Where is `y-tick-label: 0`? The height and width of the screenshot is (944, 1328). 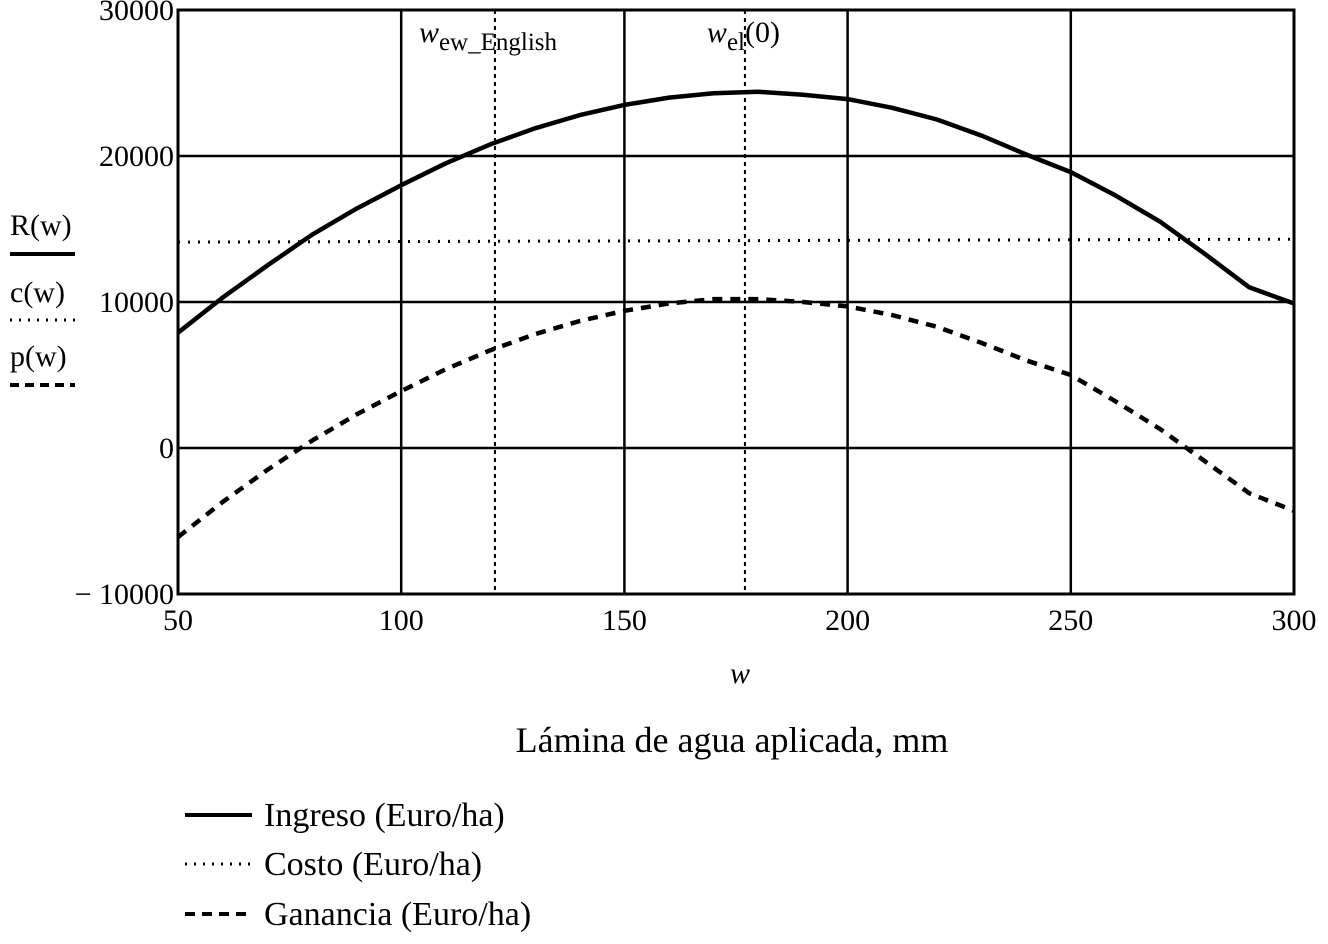 y-tick-label: 0 is located at coordinates (166, 448).